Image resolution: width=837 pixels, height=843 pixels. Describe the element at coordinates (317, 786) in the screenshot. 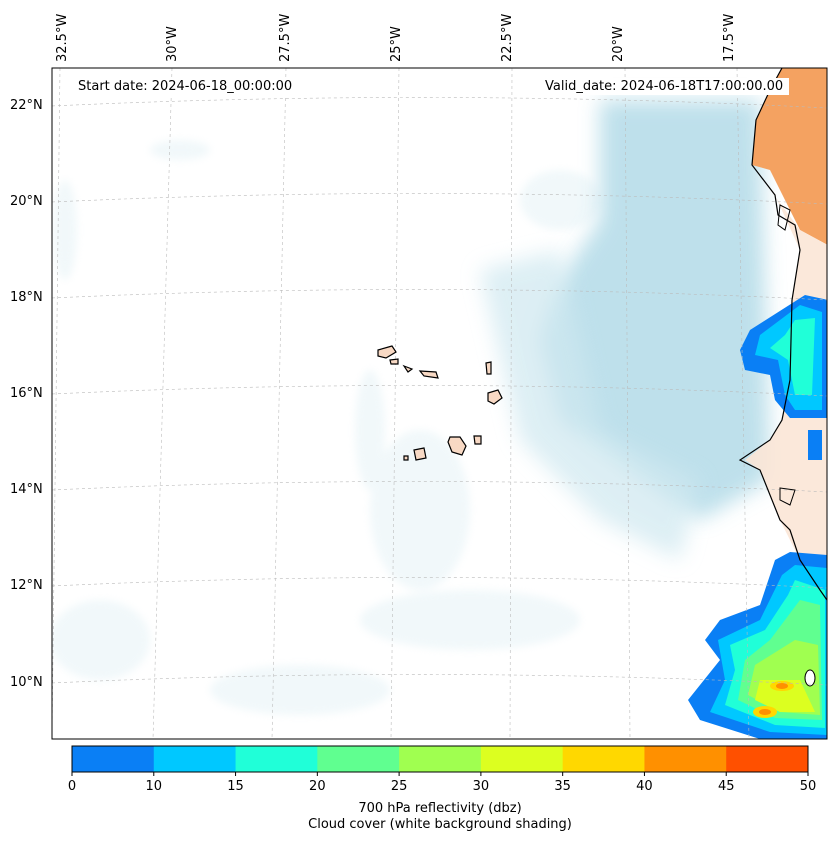

I see `colorbar-tick-label: 20` at that location.